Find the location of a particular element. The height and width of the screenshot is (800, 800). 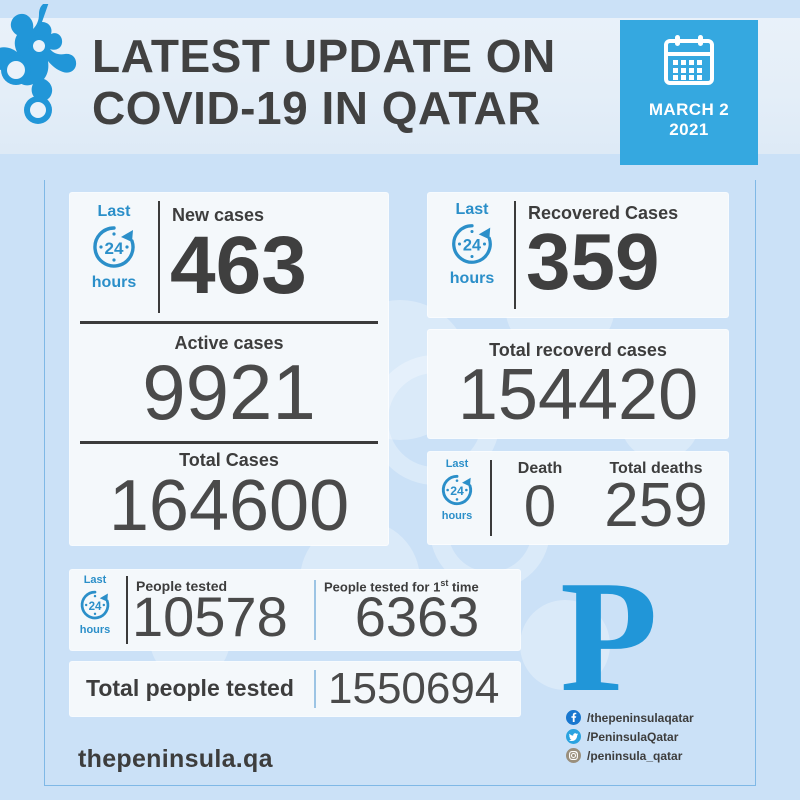

social-link-twitter: /PeninsulaQatar is located at coordinates (630, 736).